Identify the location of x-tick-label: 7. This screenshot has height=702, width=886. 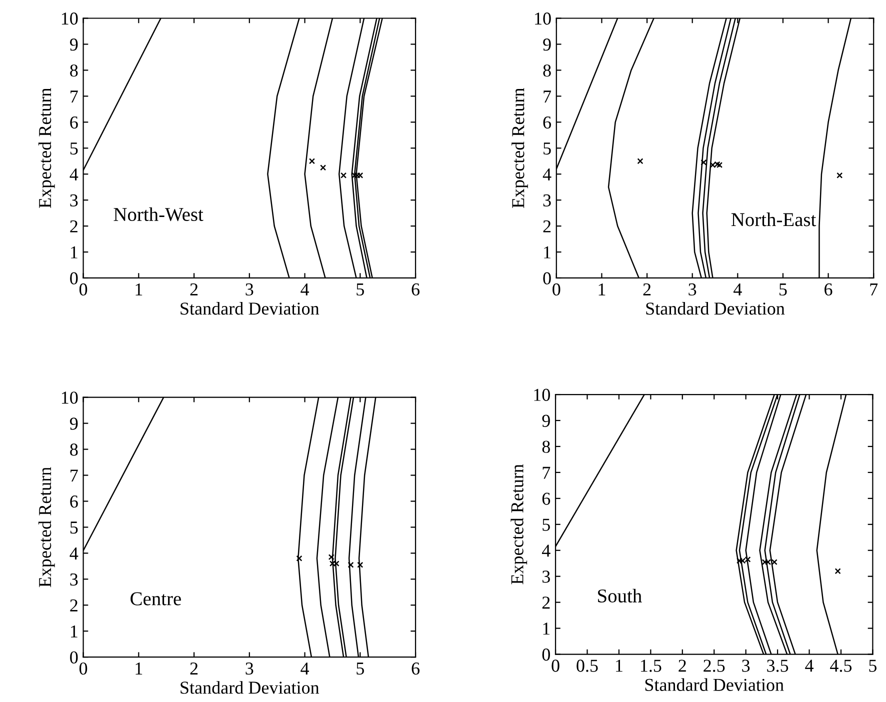
(874, 290).